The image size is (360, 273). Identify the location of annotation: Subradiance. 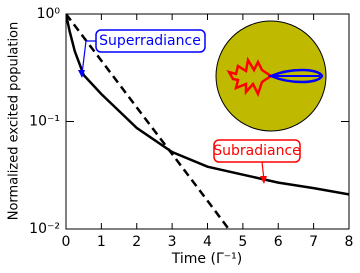
(257, 151).